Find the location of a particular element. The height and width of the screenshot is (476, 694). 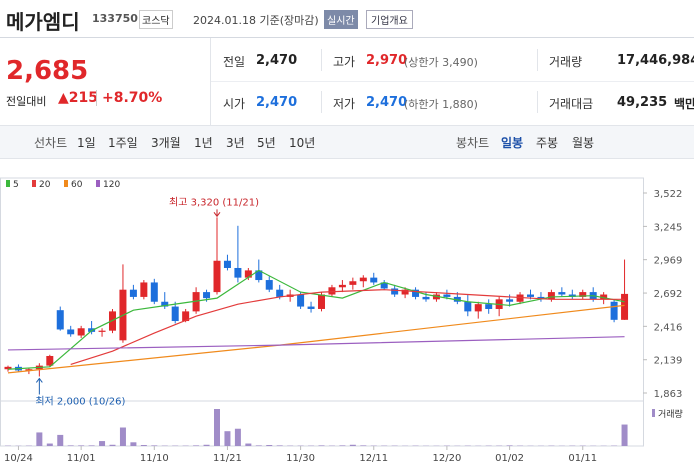

x-tick-label: 10/24 is located at coordinates (18, 458).